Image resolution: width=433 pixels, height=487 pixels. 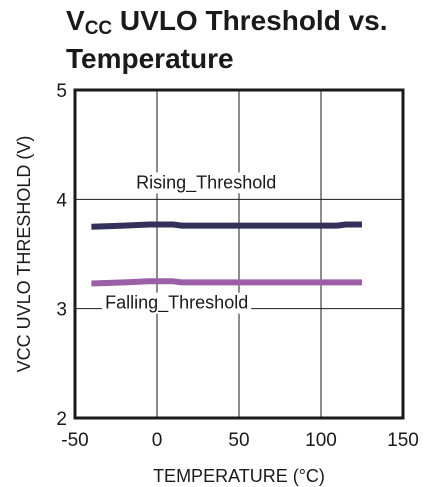 I want to click on series-line-rising-threshold, so click(x=226, y=225).